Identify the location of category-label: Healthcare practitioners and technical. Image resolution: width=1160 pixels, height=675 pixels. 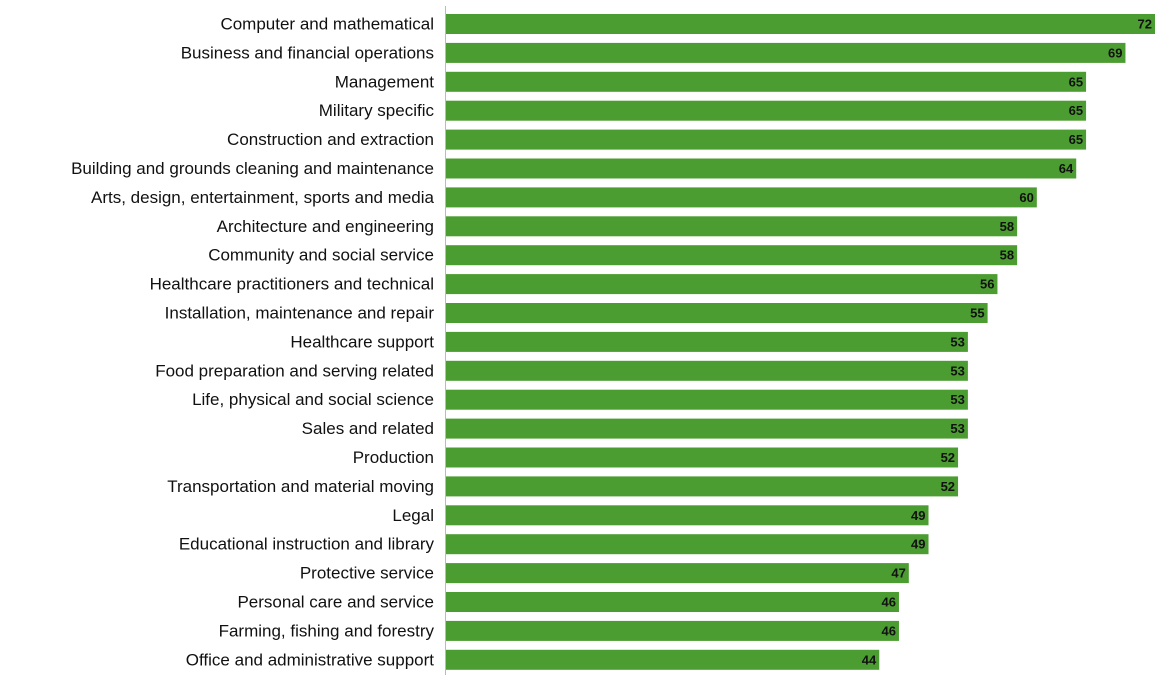
(292, 284).